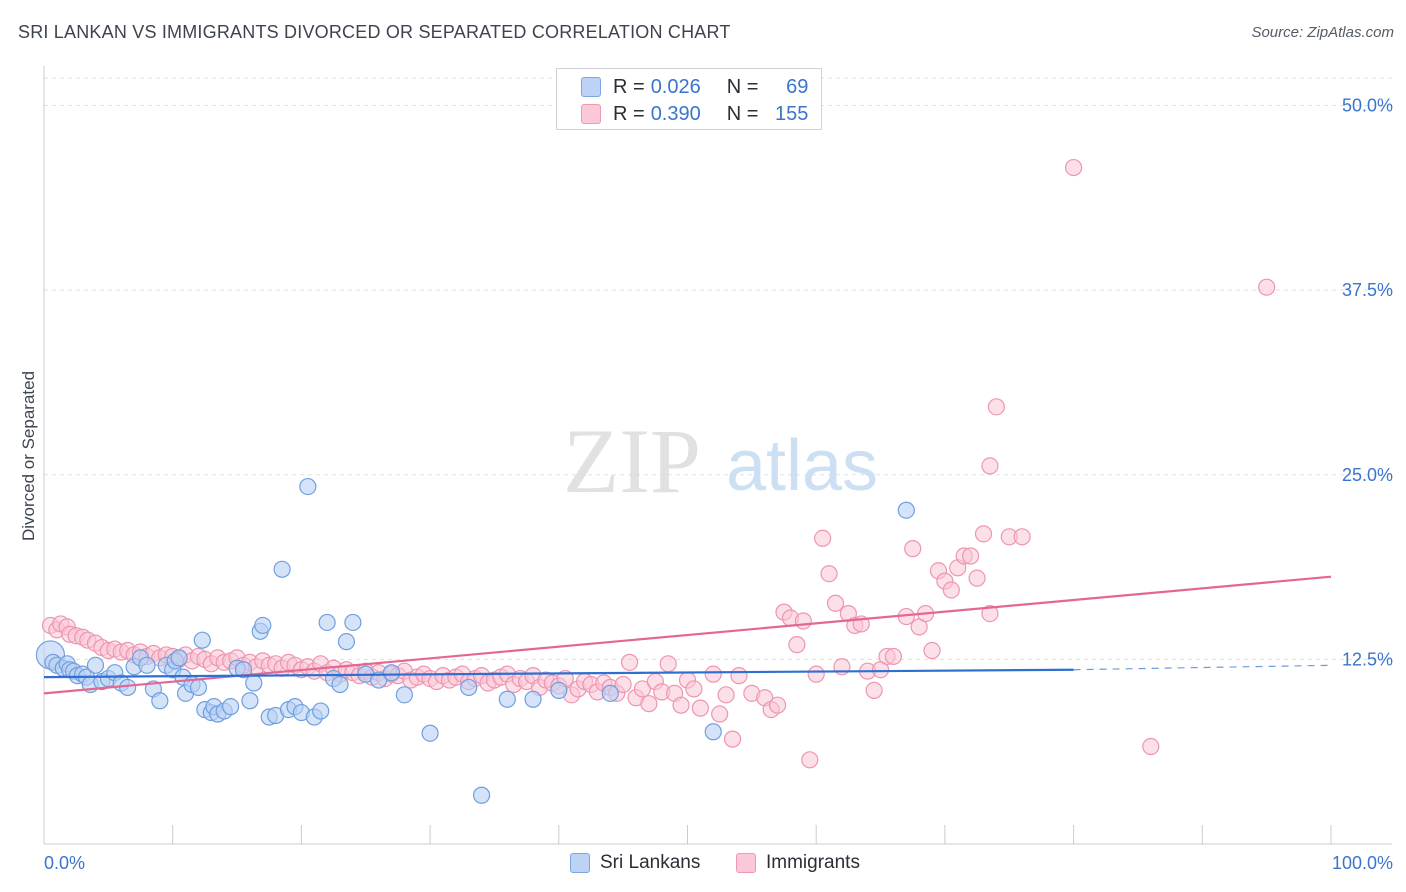 Image resolution: width=1406 pixels, height=892 pixels. Describe the element at coordinates (1367, 659) in the screenshot. I see `y-tick-label: 12.5%` at that location.